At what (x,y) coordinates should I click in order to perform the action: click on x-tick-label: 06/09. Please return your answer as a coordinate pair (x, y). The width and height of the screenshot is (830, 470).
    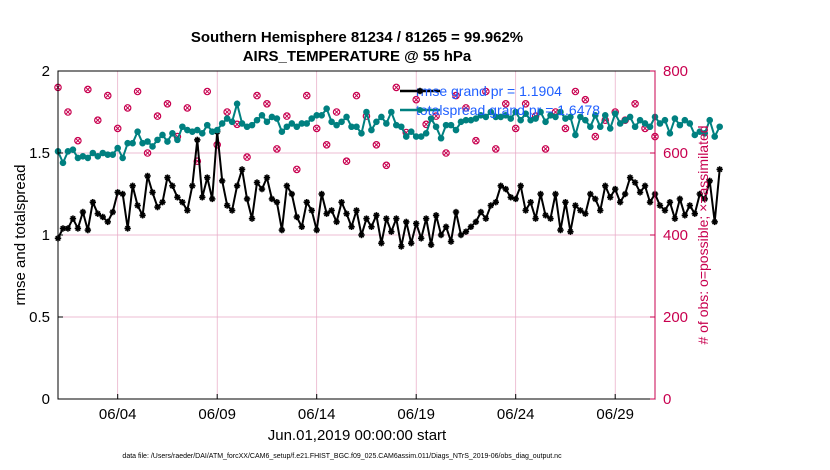
    Looking at the image, I should click on (217, 414).